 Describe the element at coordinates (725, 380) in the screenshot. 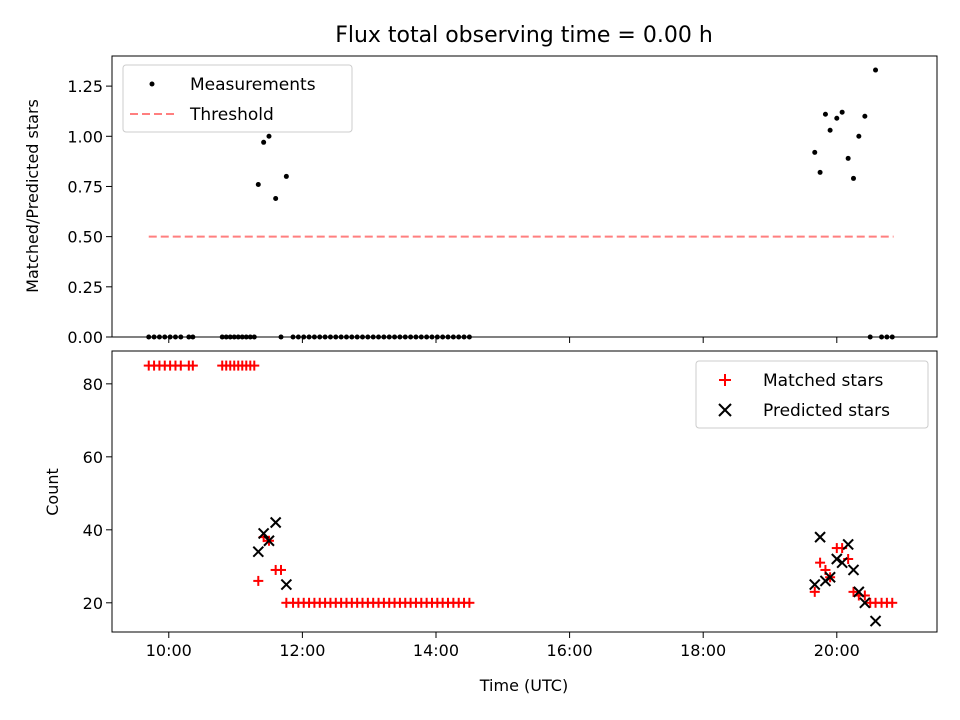

I see `legend-matched-marker` at that location.